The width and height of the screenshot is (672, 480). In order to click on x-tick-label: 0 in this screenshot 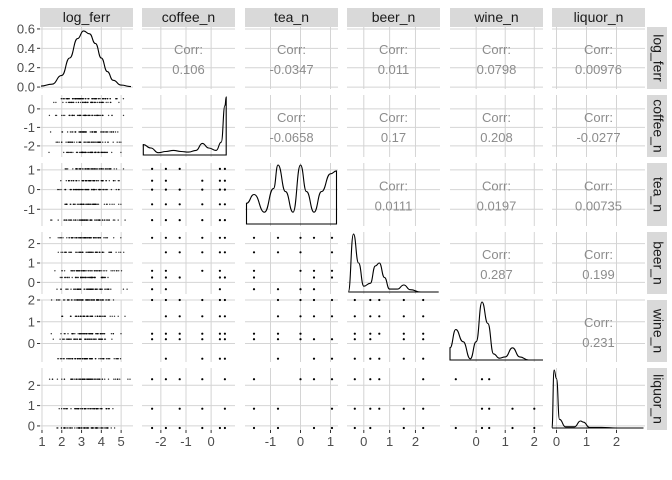, I will do `click(211, 441)`.